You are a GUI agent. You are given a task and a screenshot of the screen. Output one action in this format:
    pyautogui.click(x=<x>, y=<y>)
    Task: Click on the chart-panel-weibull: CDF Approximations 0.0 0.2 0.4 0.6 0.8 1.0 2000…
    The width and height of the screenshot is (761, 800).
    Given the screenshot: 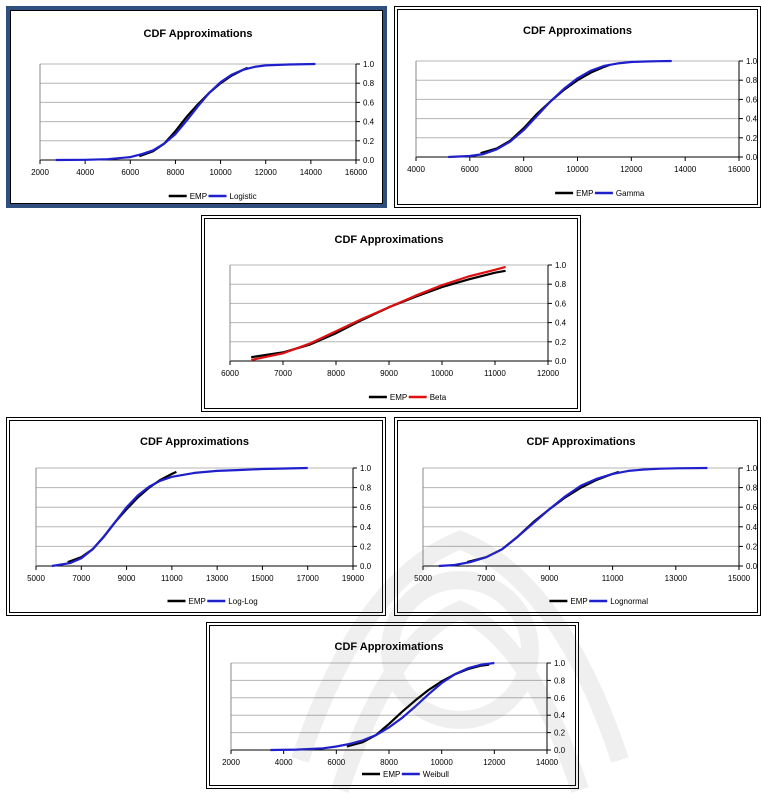 What is the action you would take?
    pyautogui.click(x=392, y=705)
    